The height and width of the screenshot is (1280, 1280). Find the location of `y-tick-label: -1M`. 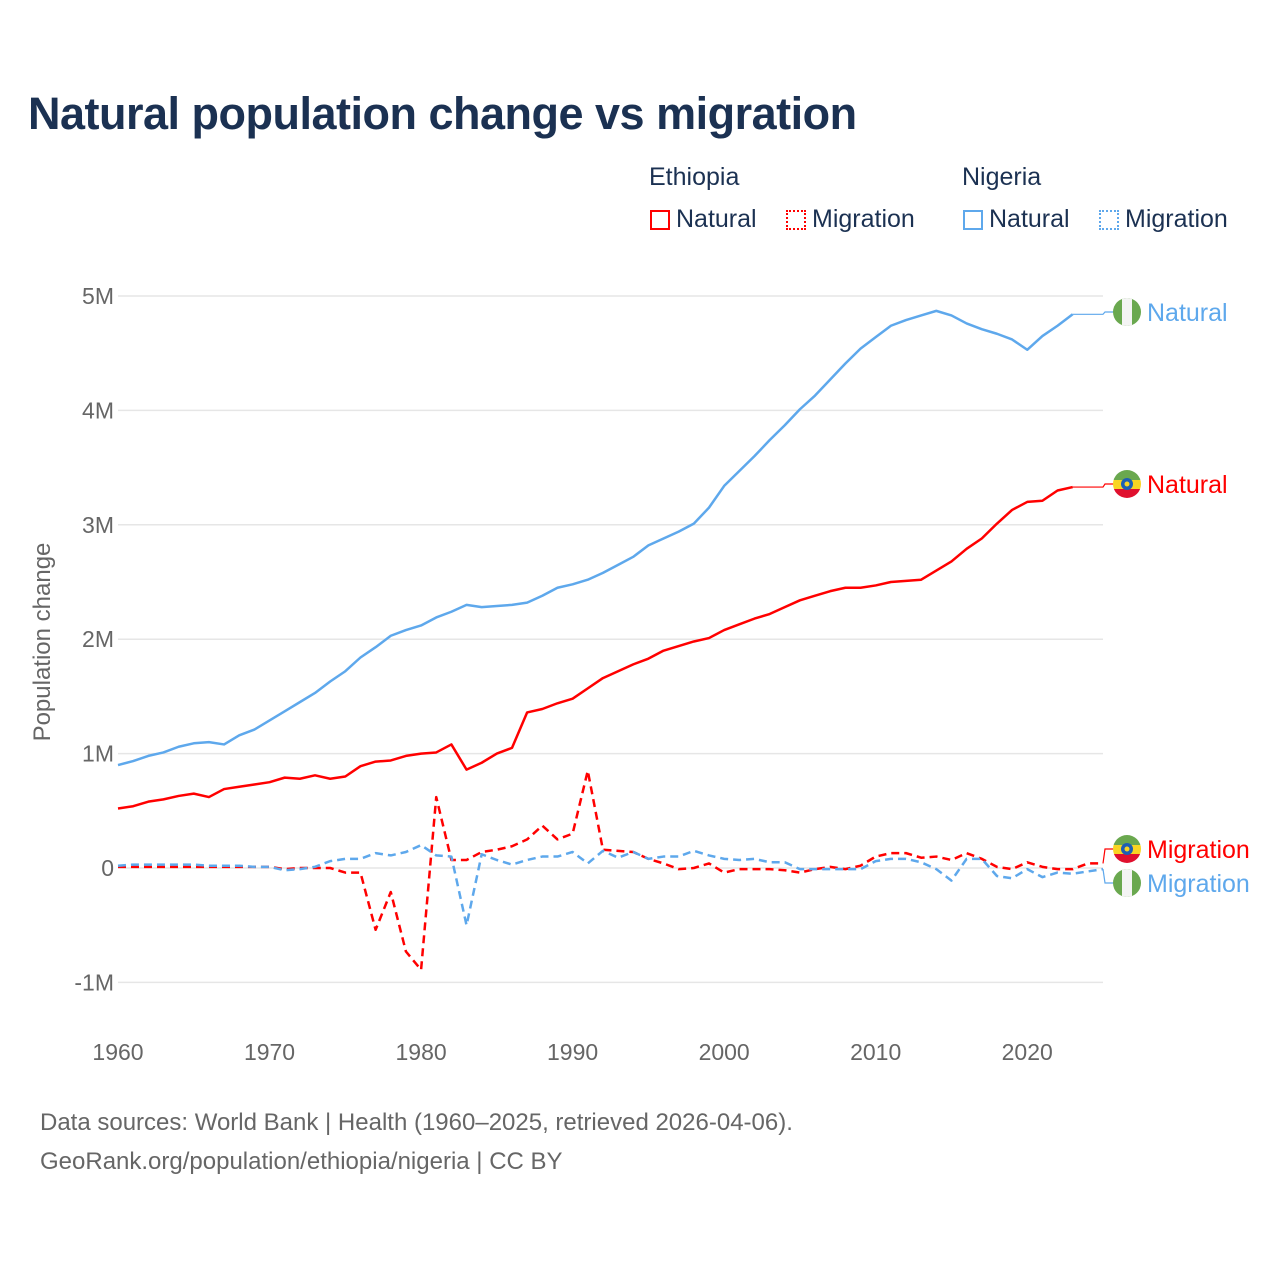

y-tick-label: -1M is located at coordinates (94, 982).